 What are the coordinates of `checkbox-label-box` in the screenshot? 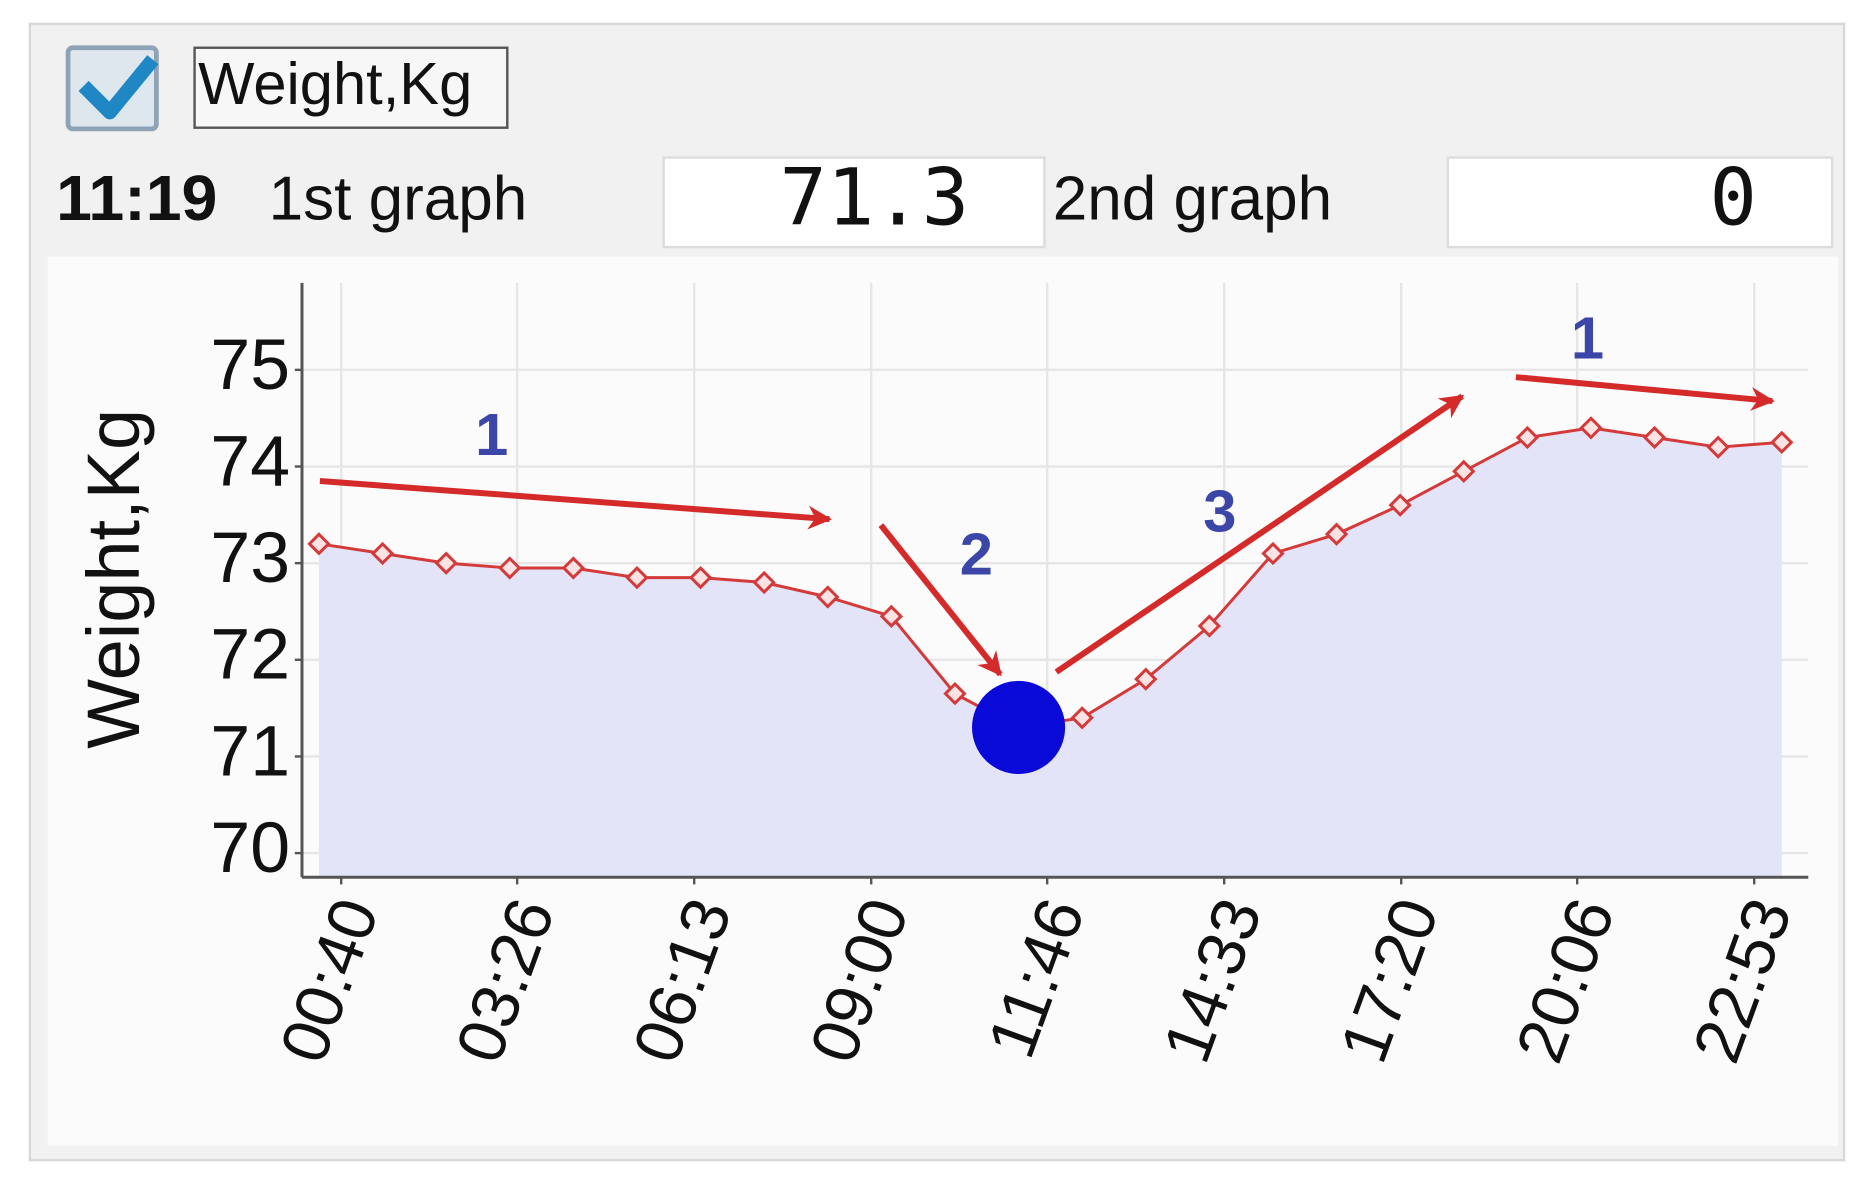 It's located at (351, 87).